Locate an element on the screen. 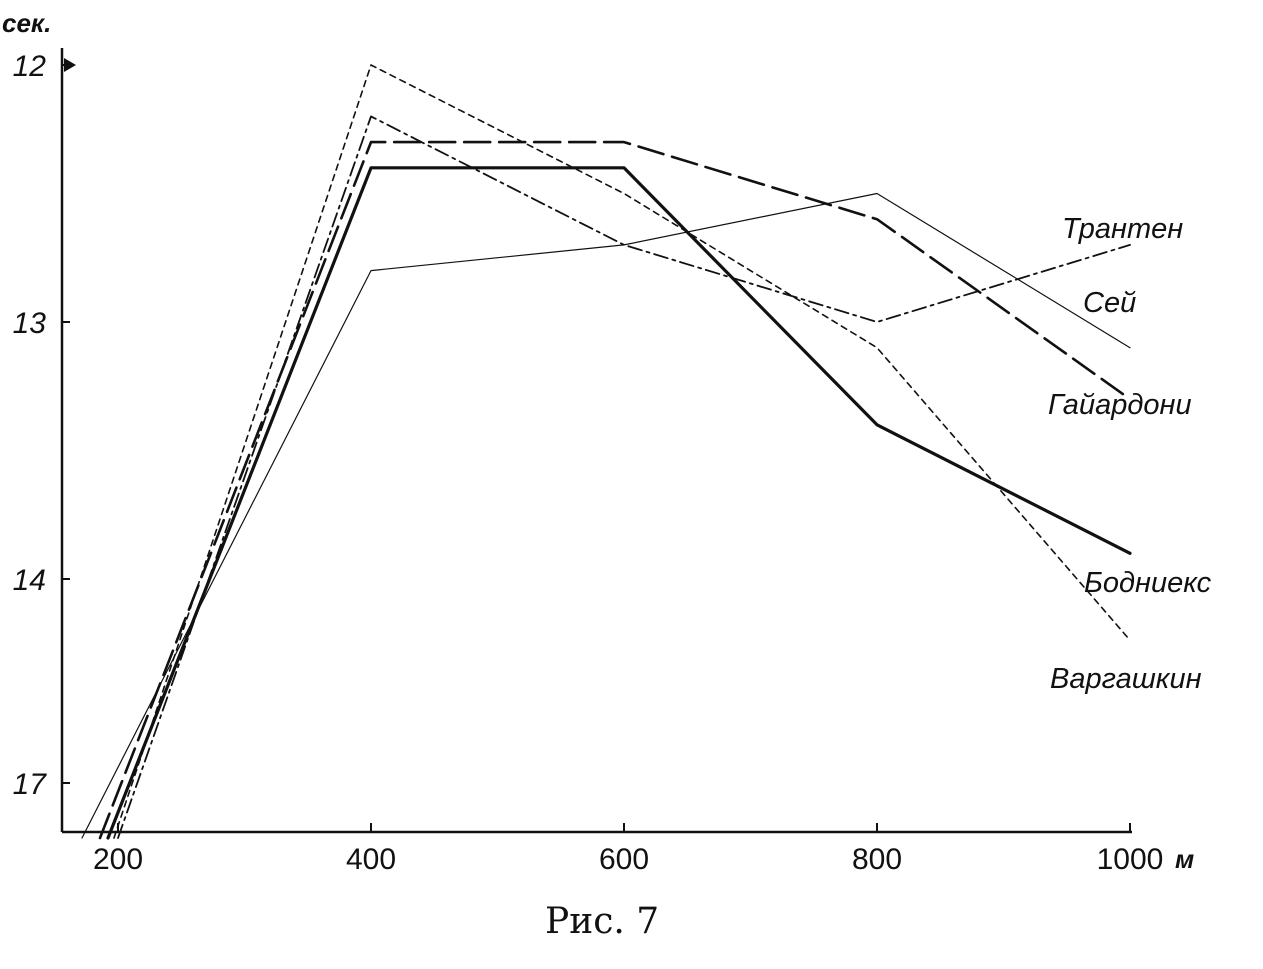  y-tick-label: 12 is located at coordinates (30, 66).